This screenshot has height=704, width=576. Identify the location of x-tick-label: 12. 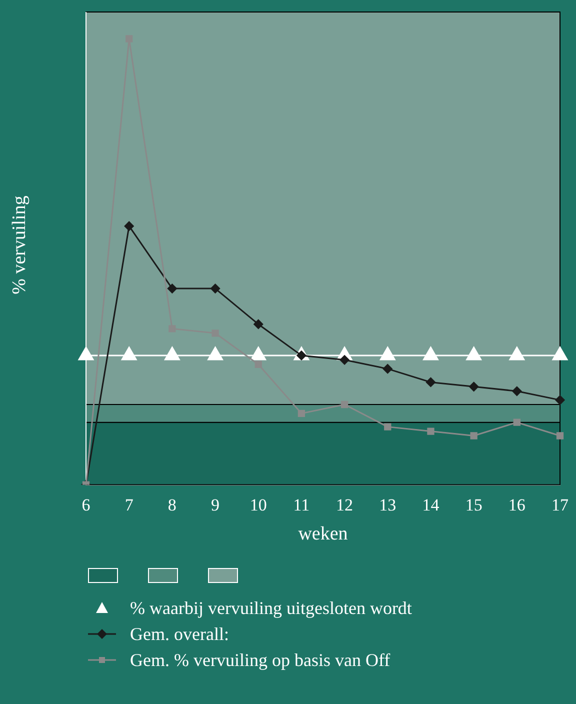
(345, 504).